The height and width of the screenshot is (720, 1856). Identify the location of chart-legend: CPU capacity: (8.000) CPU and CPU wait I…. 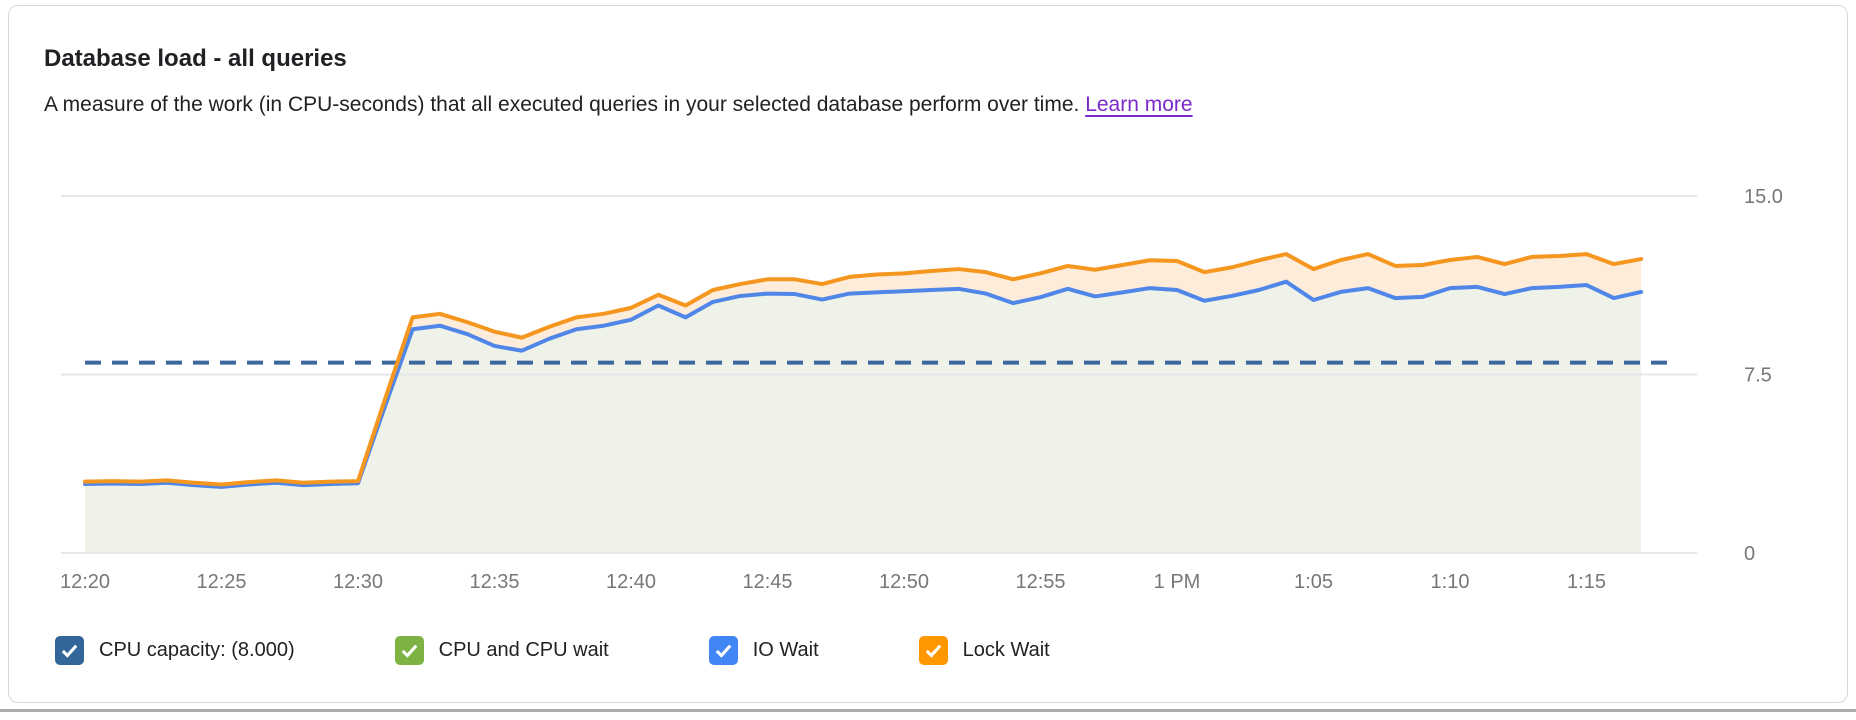
(552, 650).